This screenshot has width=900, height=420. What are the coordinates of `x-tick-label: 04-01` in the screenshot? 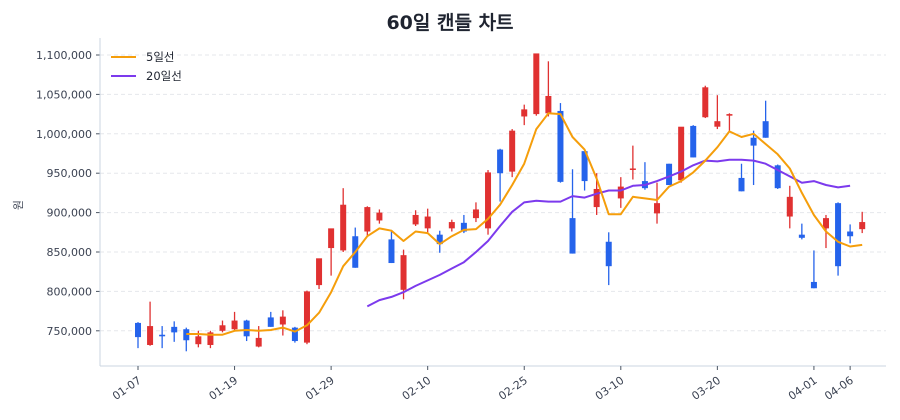 It's located at (803, 388).